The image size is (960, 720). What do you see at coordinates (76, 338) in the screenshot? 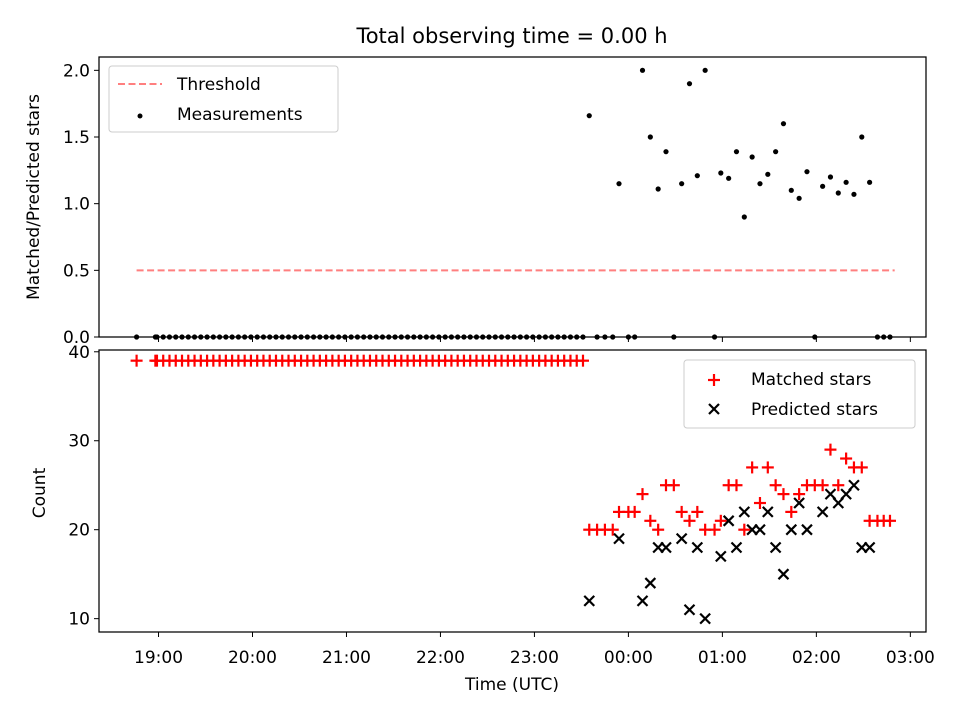
I see `top-y-tick-label: 0.0` at bounding box center [76, 338].